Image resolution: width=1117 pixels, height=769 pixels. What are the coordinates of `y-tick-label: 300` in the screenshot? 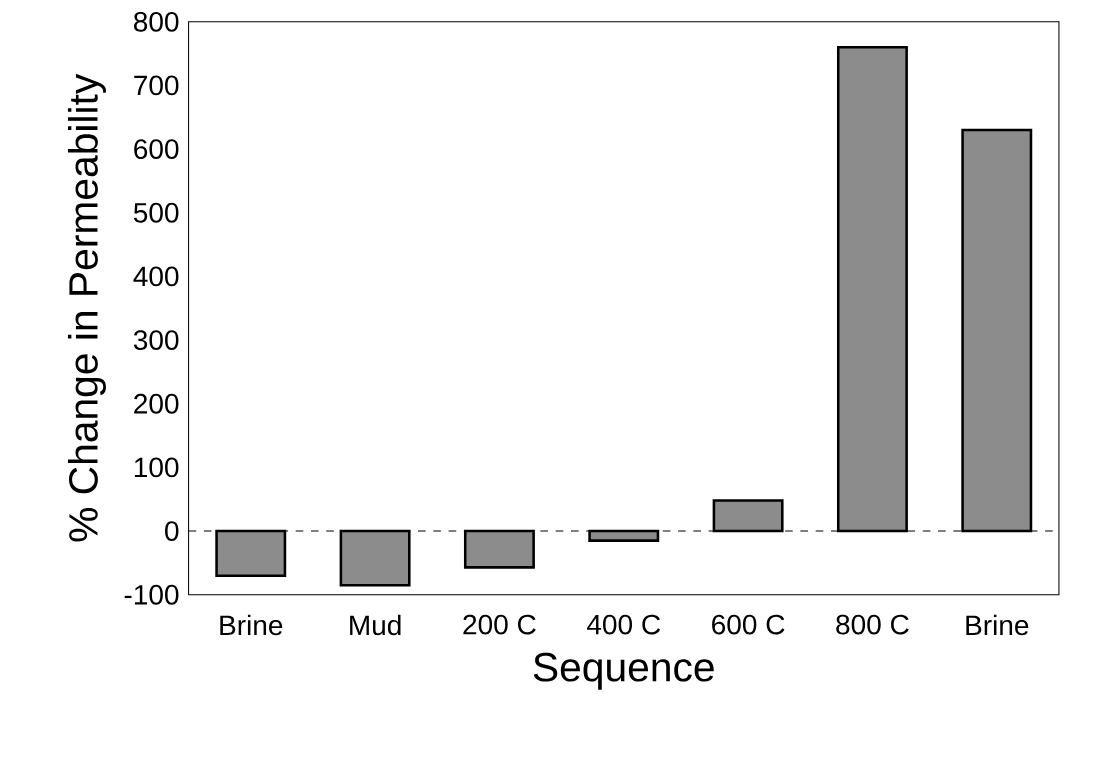 It's located at (156, 340).